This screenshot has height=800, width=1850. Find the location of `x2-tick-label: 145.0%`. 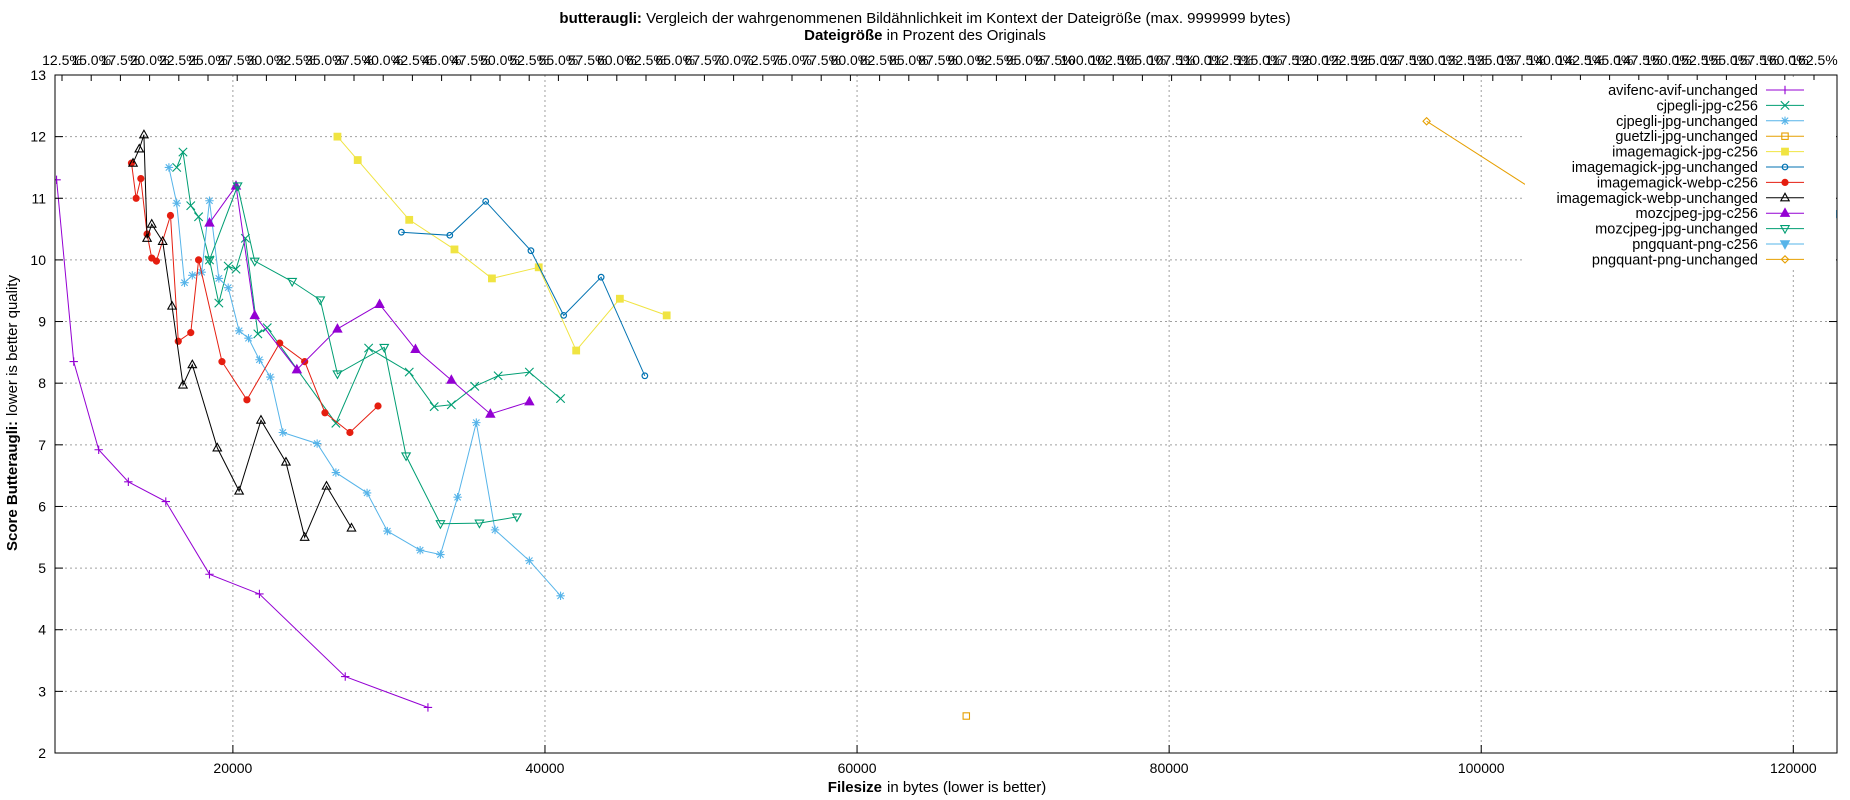

x2-tick-label: 145.0% is located at coordinates (1609, 60).